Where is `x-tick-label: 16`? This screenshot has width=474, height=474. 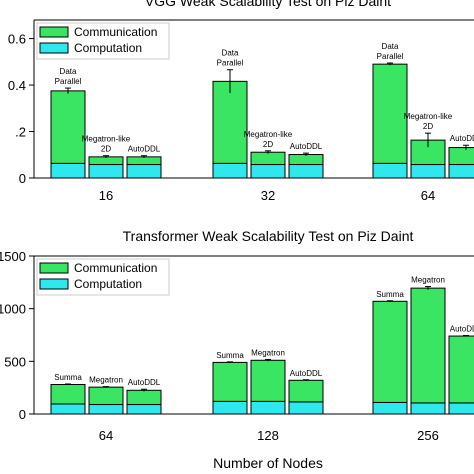 x-tick-label: 16 is located at coordinates (106, 195).